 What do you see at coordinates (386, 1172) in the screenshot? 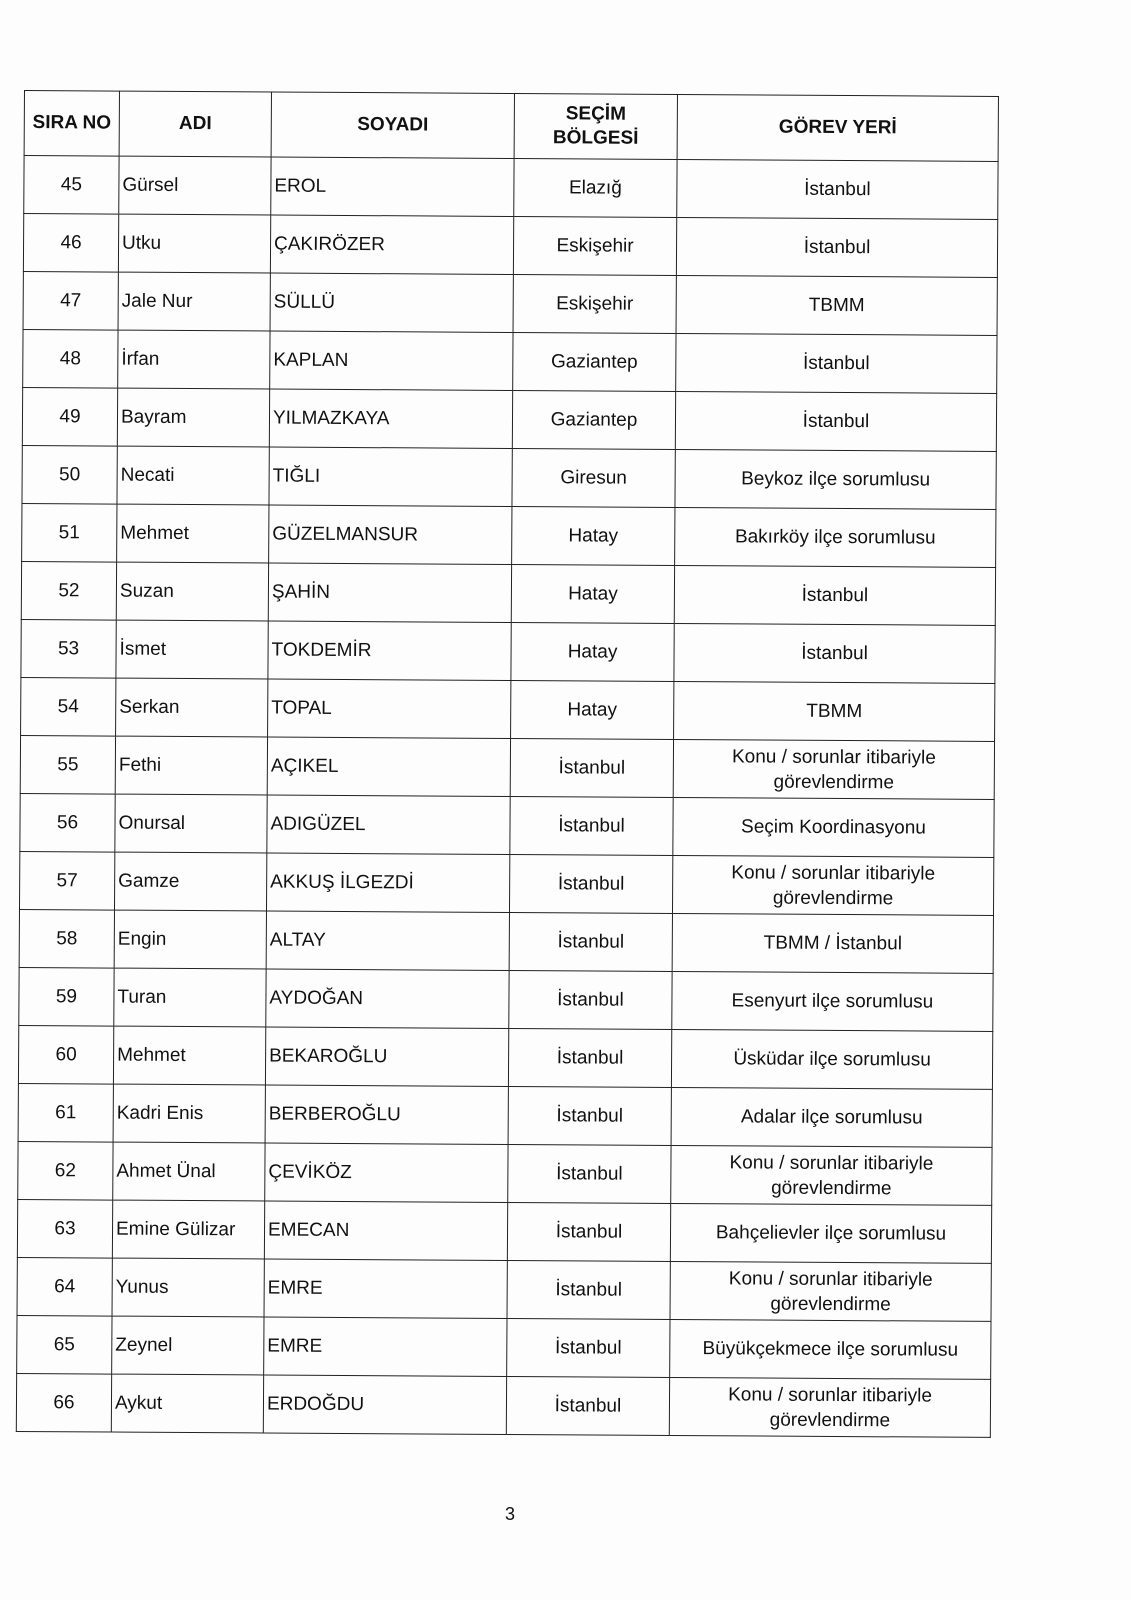
I see `cell-soyadi: ÇEVİKÖZ` at bounding box center [386, 1172].